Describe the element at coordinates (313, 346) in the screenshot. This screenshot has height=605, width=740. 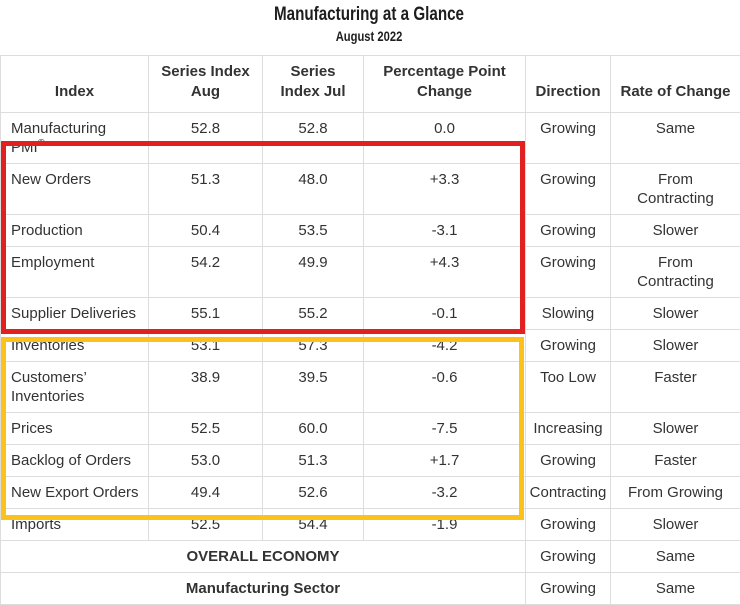
I see `series-jul-cell: 57.3` at that location.